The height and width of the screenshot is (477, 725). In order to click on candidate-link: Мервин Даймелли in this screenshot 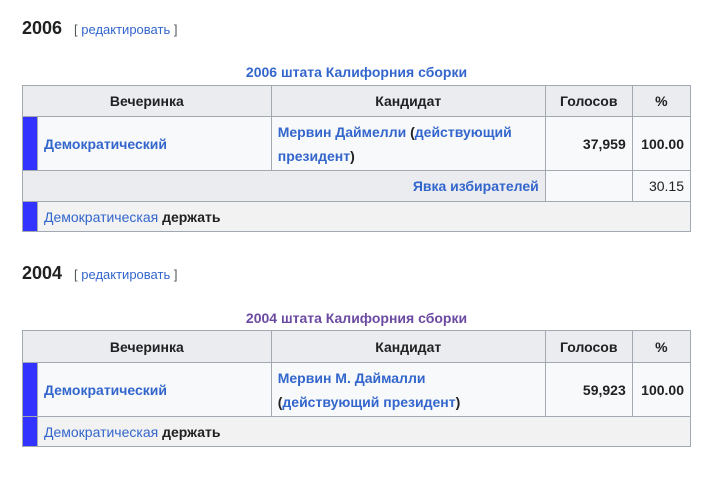, I will do `click(342, 131)`.